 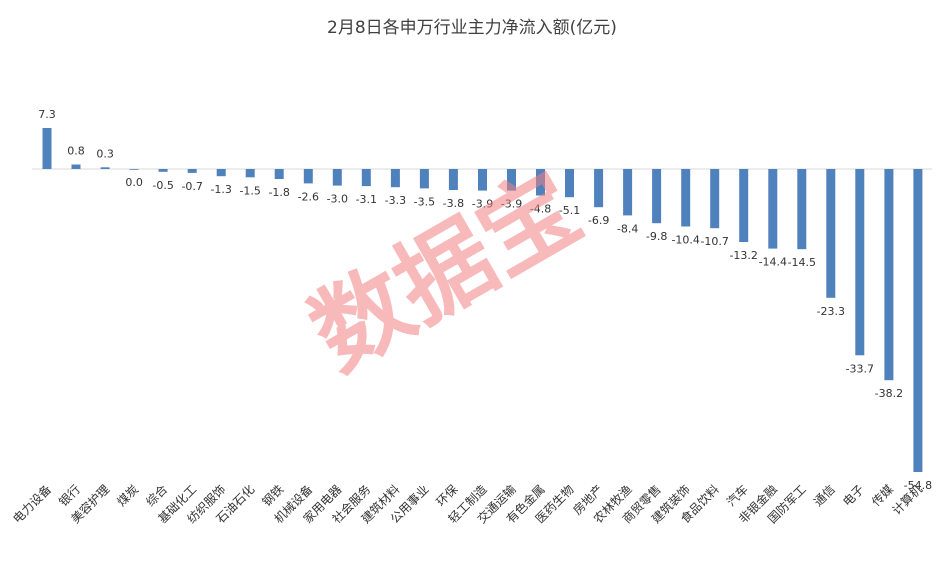 What do you see at coordinates (918, 485) in the screenshot?
I see `data-label: -54.8` at bounding box center [918, 485].